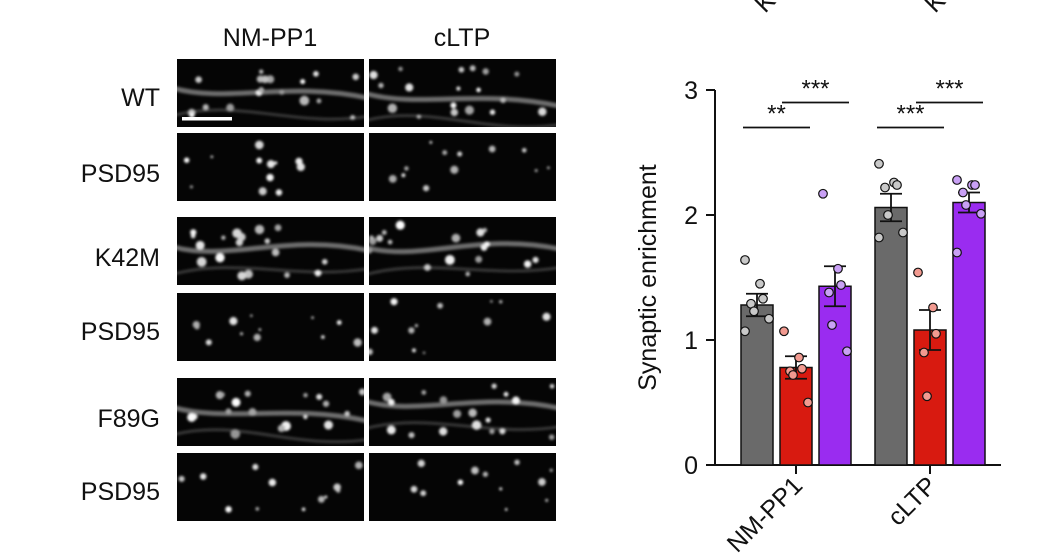  I want to click on row-label-wt: WT, so click(140, 98).